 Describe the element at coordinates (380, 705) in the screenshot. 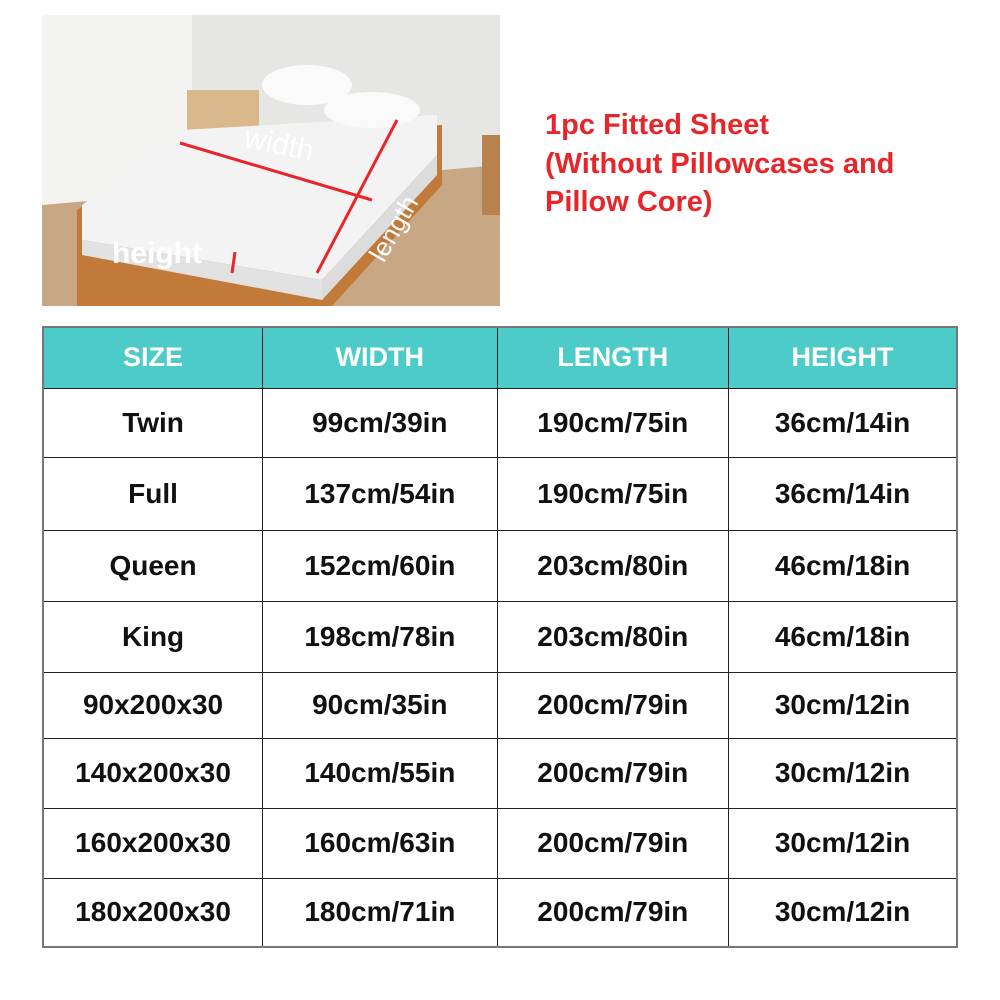

I see `table-cell: 90cm/35in` at that location.